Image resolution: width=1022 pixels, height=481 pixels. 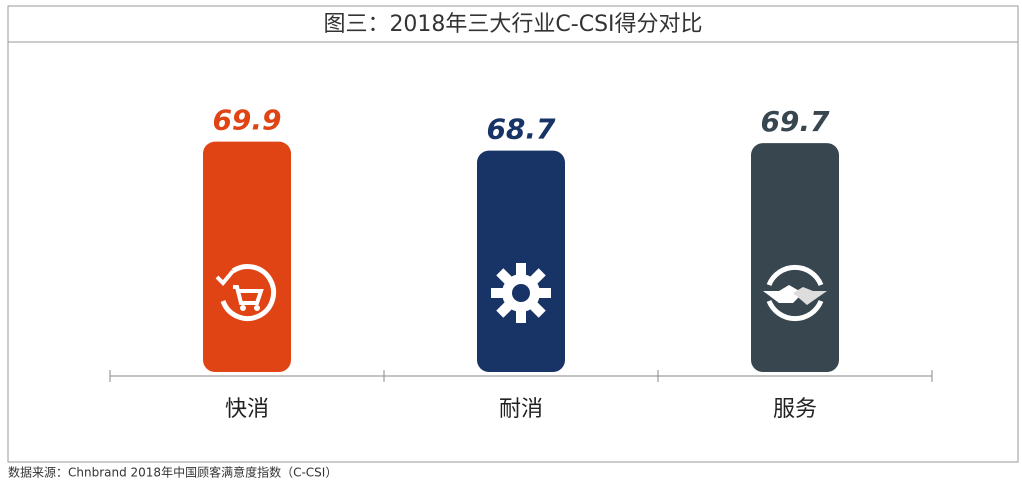 I want to click on x-tick-label: 耐消, so click(x=521, y=409).